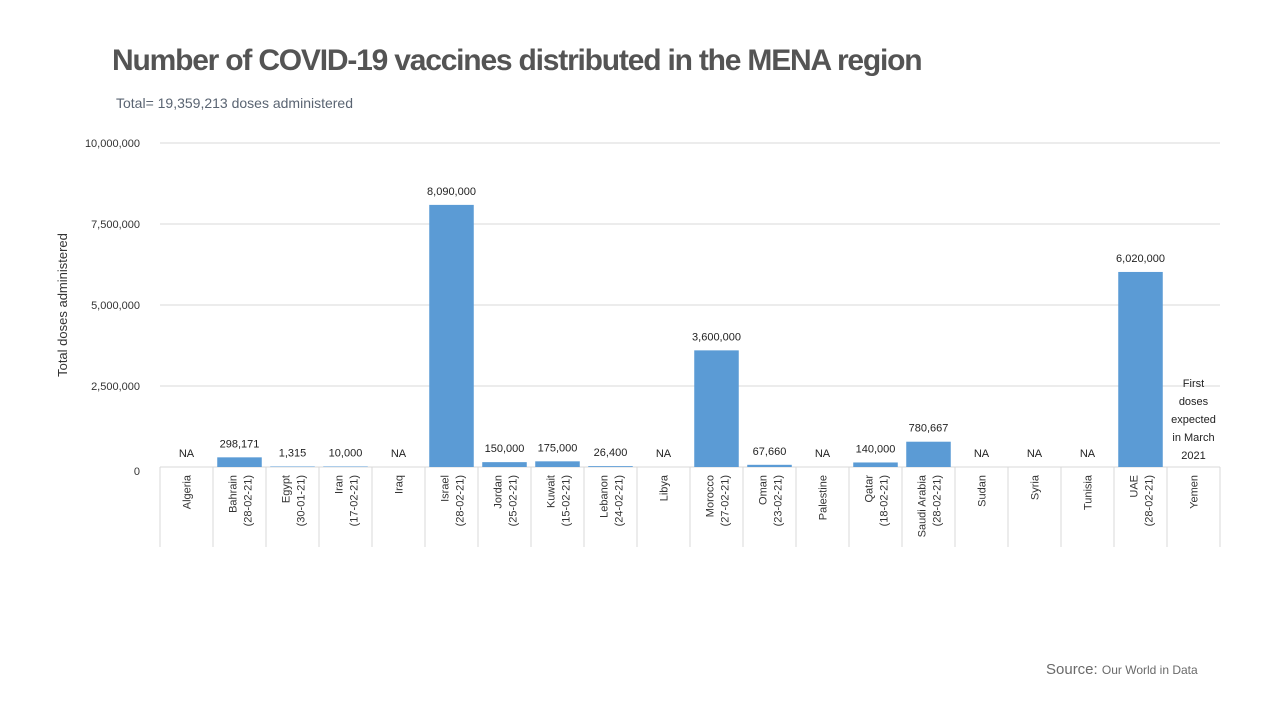 This screenshot has width=1280, height=720. Describe the element at coordinates (557, 464) in the screenshot. I see `bar-kuwait` at that location.